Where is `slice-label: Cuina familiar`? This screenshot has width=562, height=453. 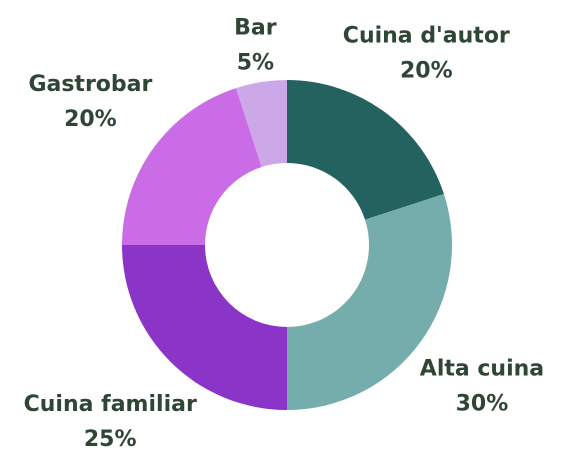 slice-label: Cuina familiar is located at coordinates (110, 404).